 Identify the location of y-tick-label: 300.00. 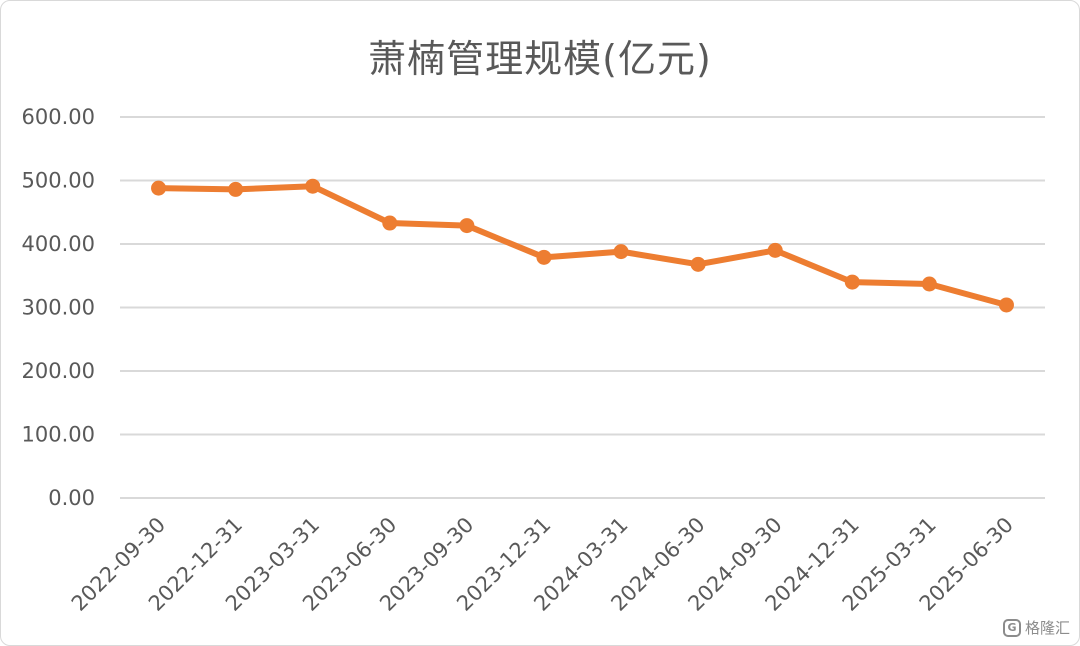
(58, 308).